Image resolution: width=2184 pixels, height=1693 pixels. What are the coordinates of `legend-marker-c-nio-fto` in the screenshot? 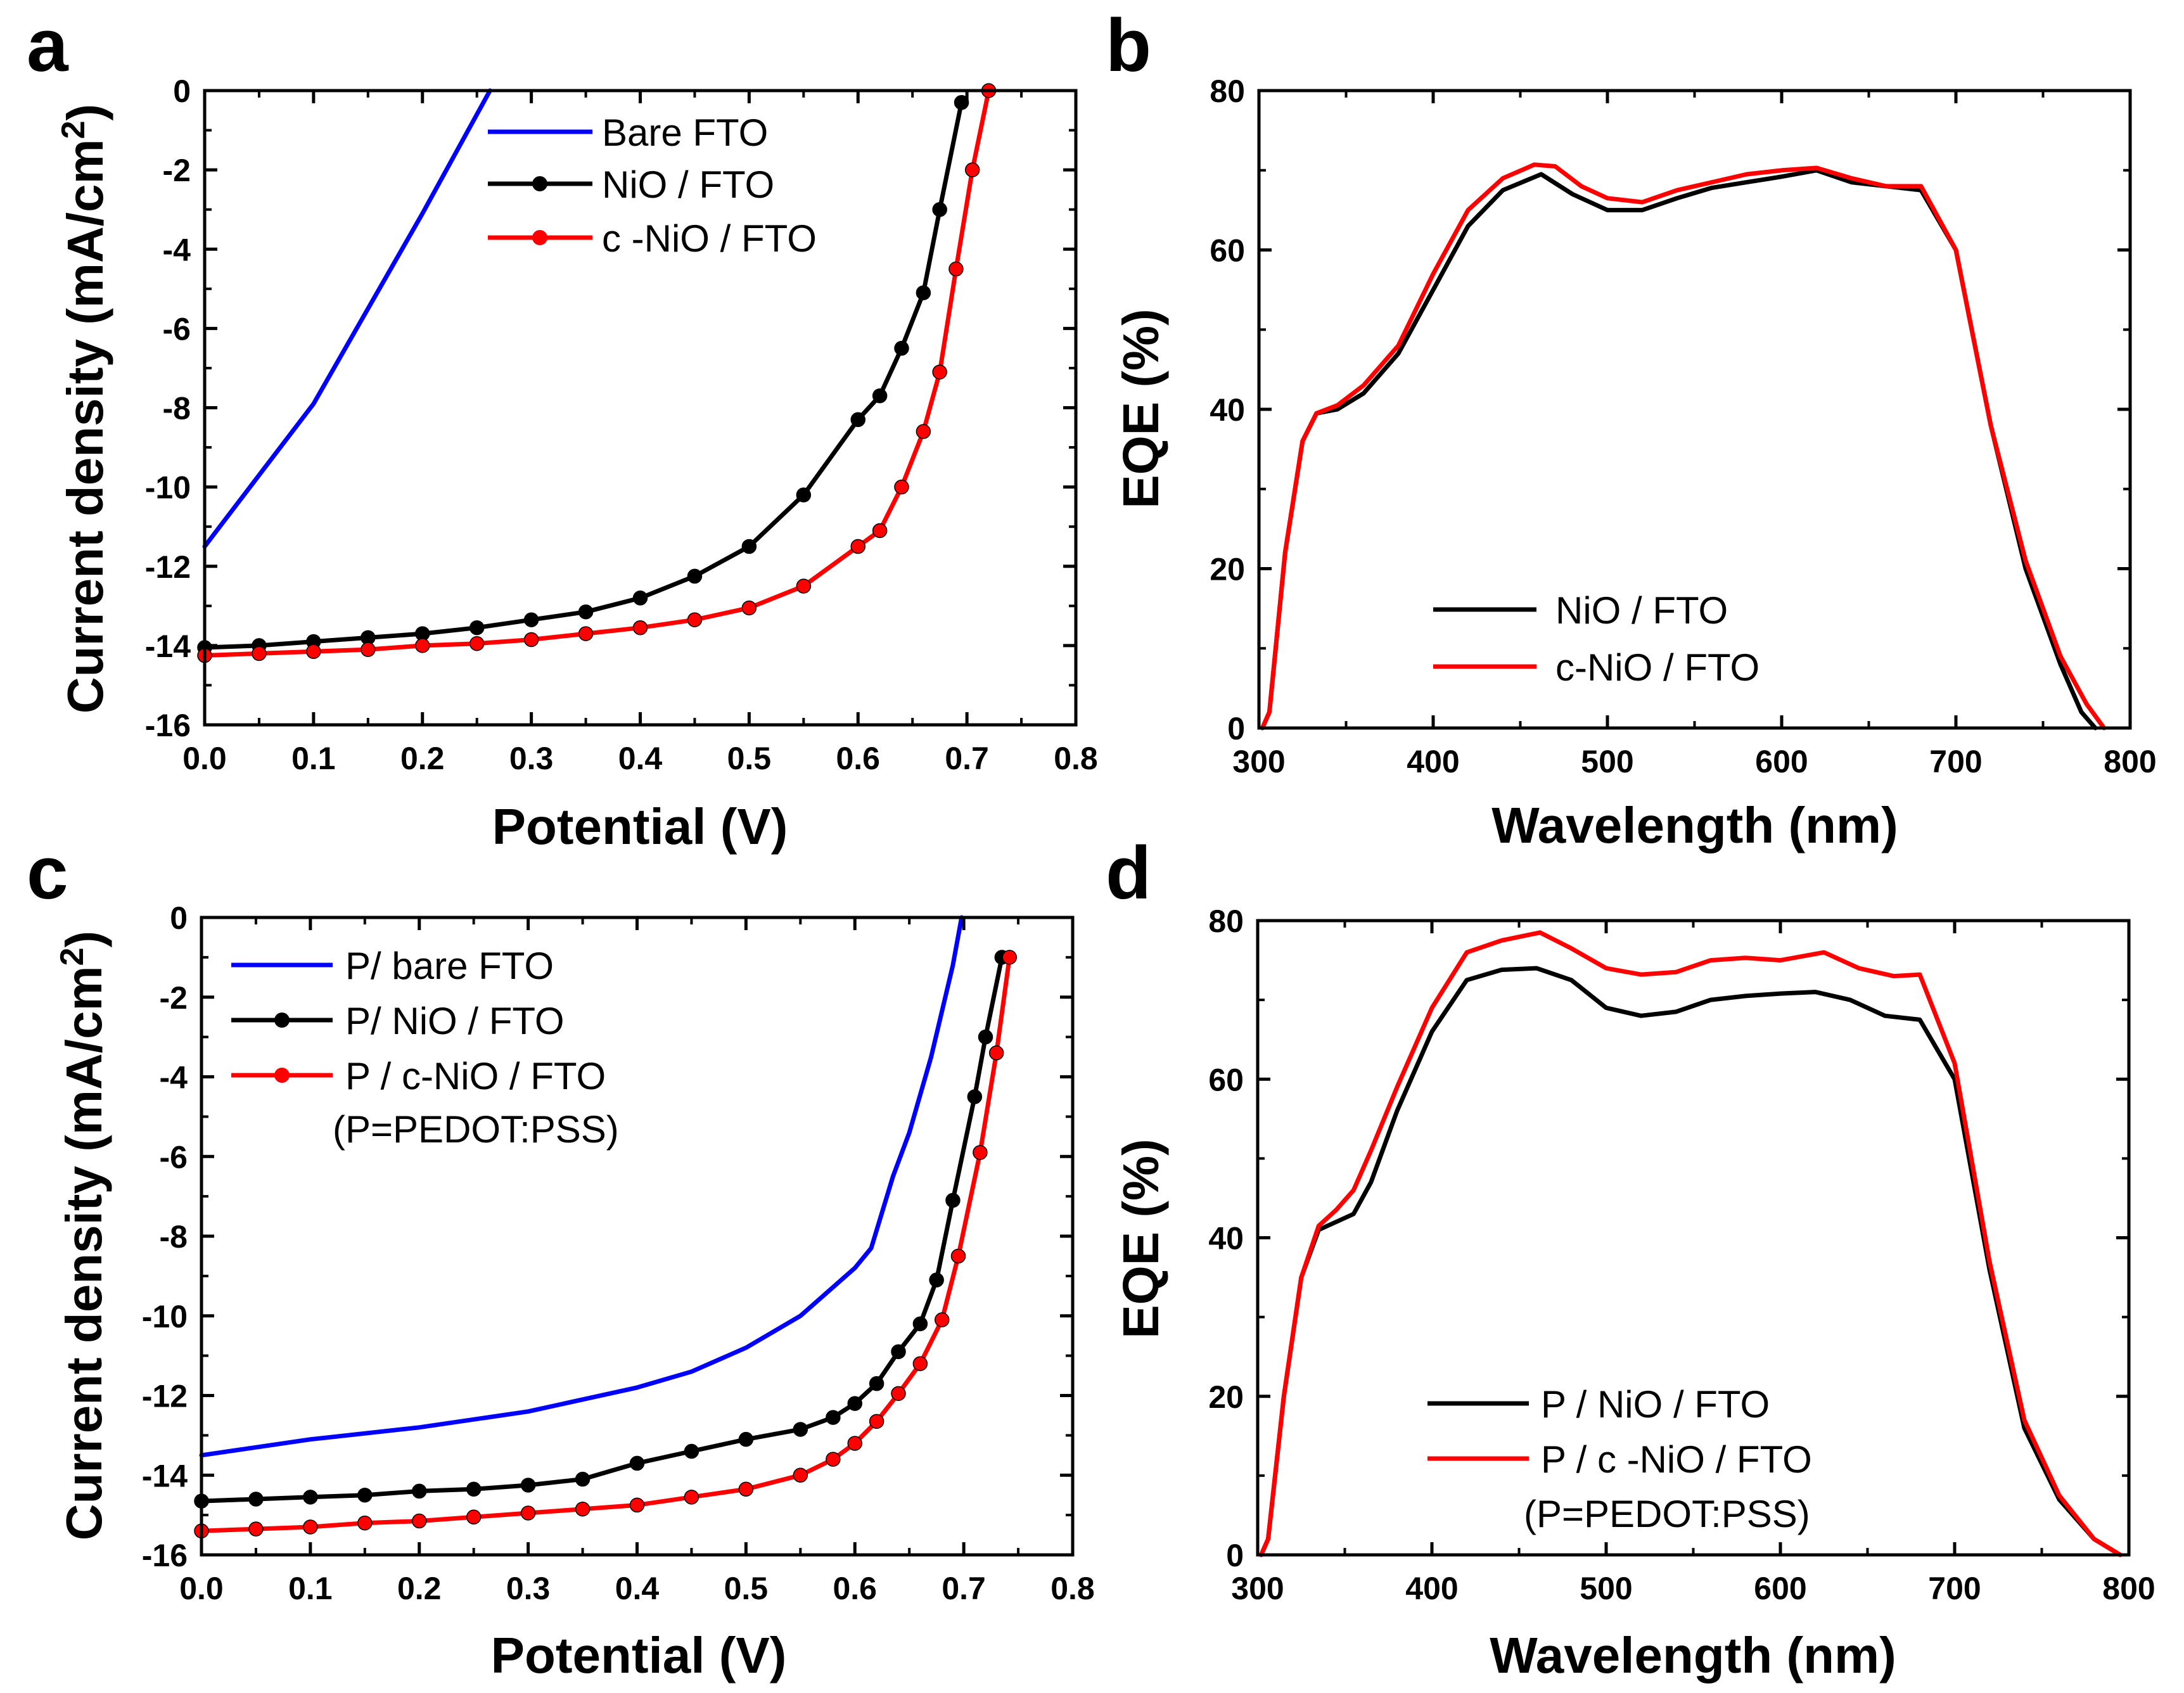 It's located at (539, 238).